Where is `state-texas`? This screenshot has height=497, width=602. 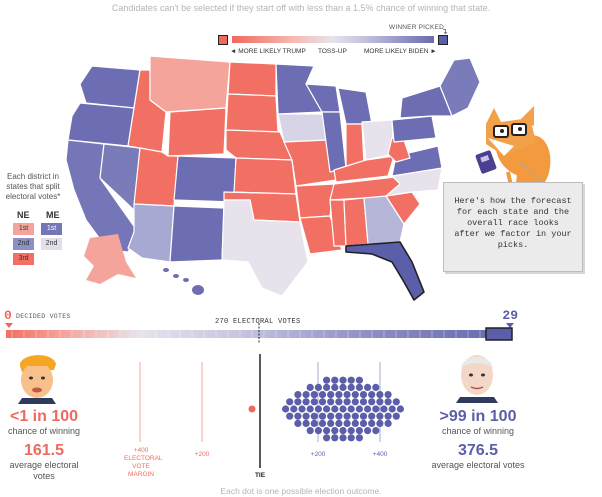
state-texas is located at coordinates (265, 248).